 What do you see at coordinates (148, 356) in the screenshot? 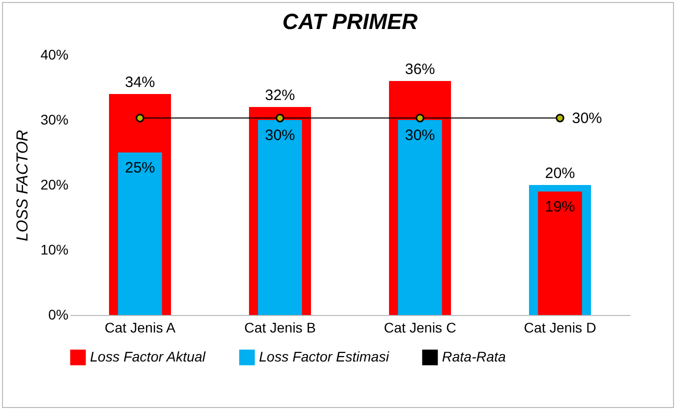
I see `legend-label: Loss Factor Aktual` at bounding box center [148, 356].